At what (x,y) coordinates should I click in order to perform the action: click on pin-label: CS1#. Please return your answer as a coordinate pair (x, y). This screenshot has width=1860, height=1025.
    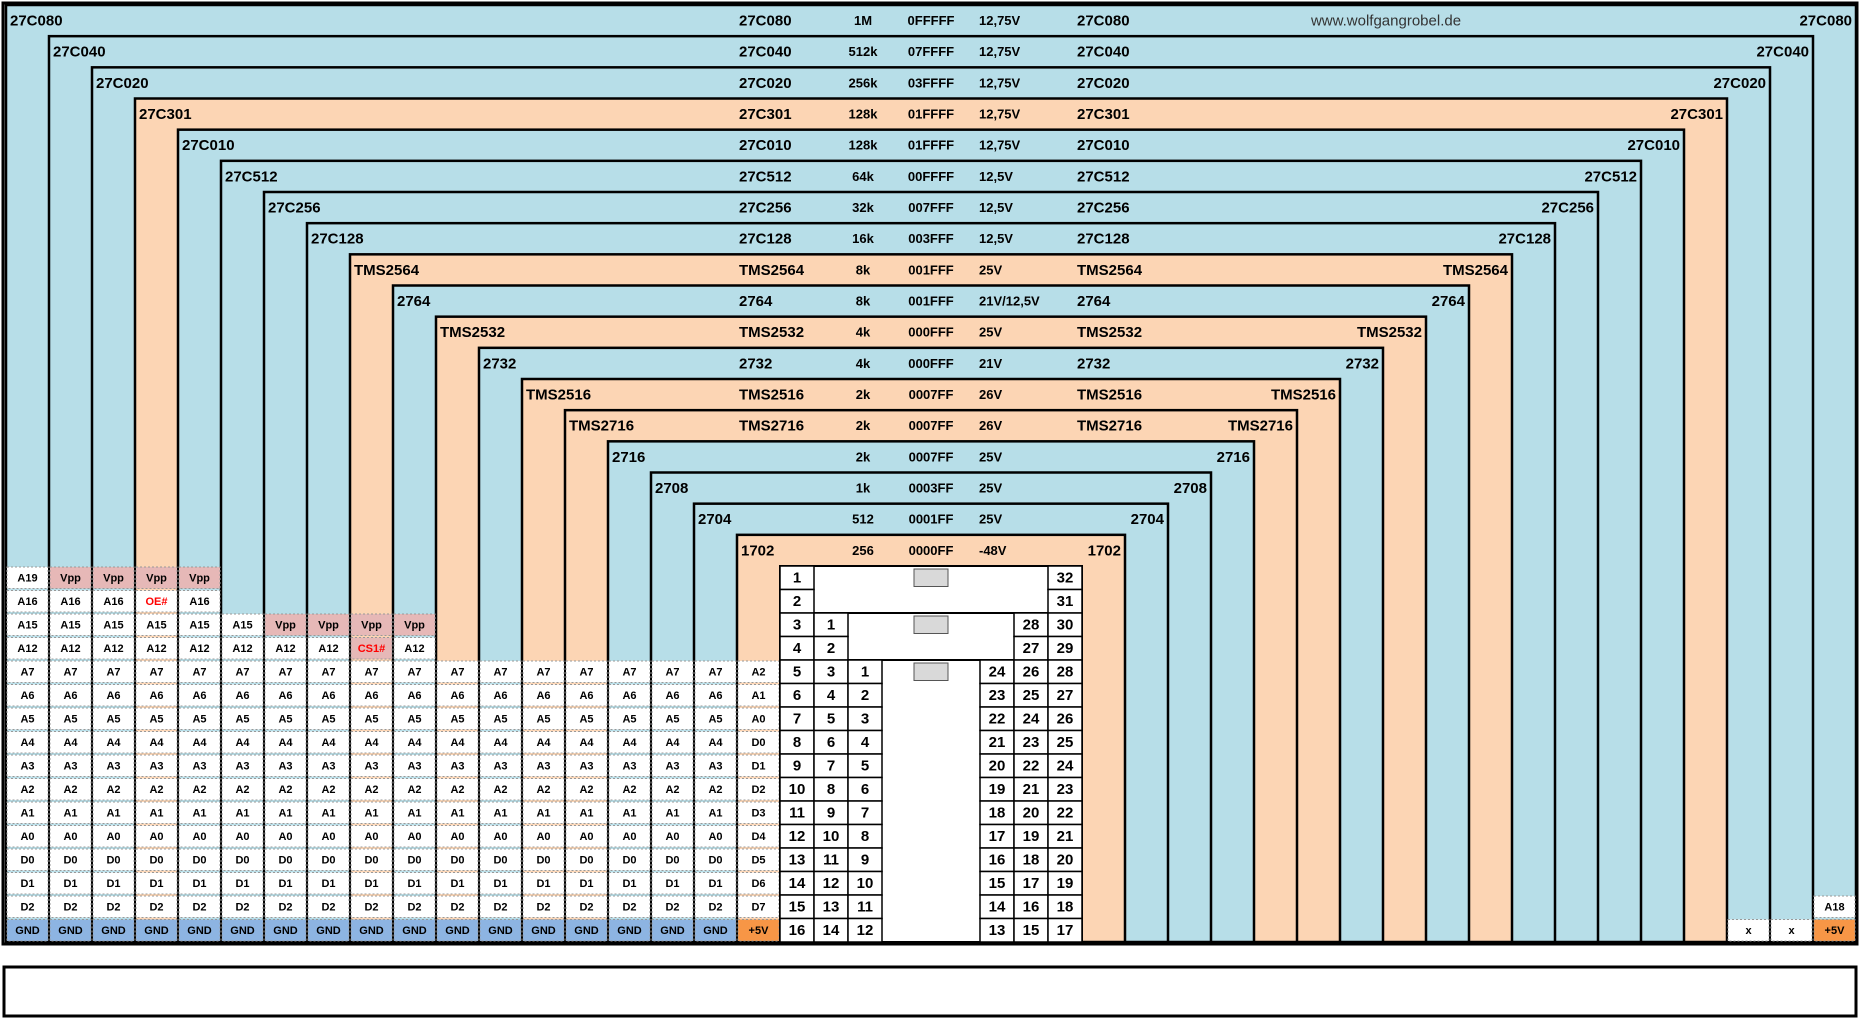
    Looking at the image, I should click on (372, 649).